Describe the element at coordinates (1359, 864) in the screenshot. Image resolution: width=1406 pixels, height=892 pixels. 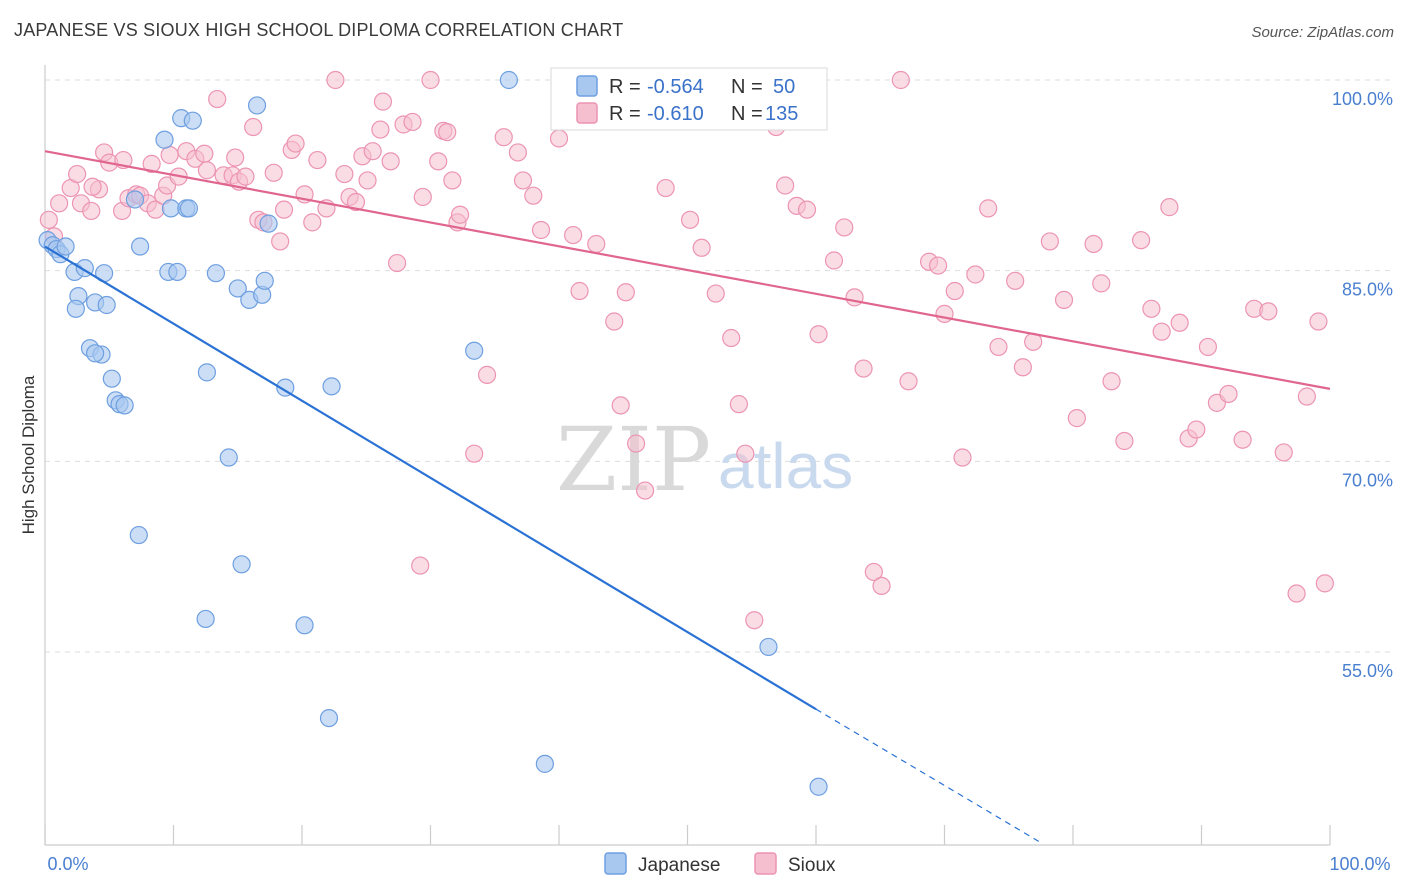
I see `x-tick-label-1: 100.0%` at that location.